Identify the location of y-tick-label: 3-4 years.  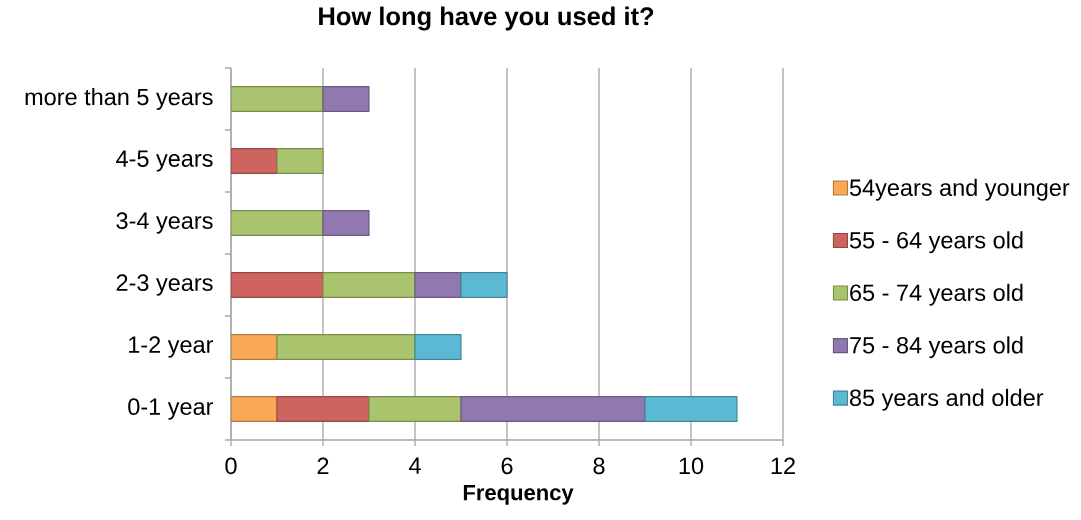
(164, 223).